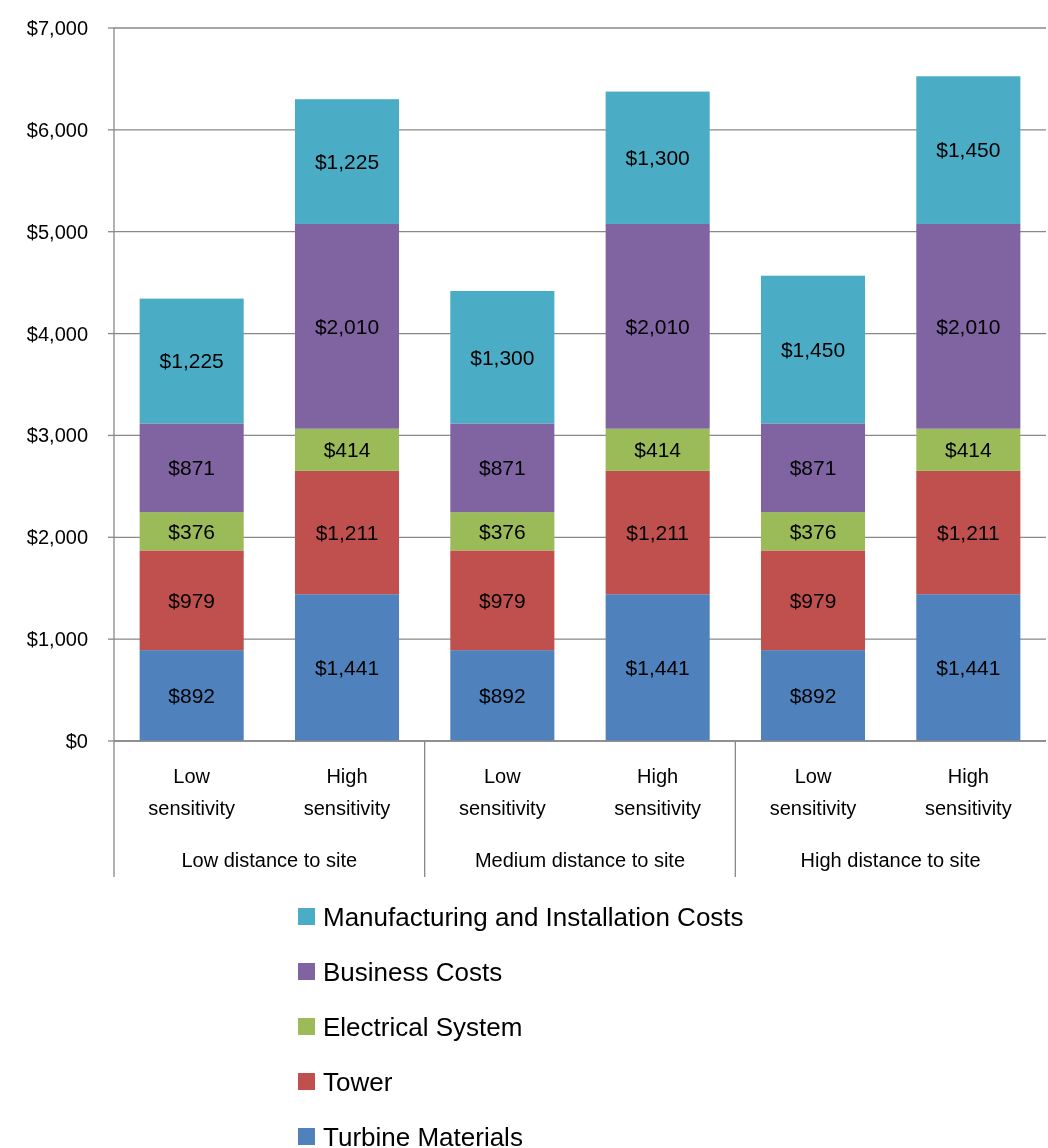 This screenshot has width=1048, height=1148. I want to click on legend-label: Business Costs, so click(413, 972).